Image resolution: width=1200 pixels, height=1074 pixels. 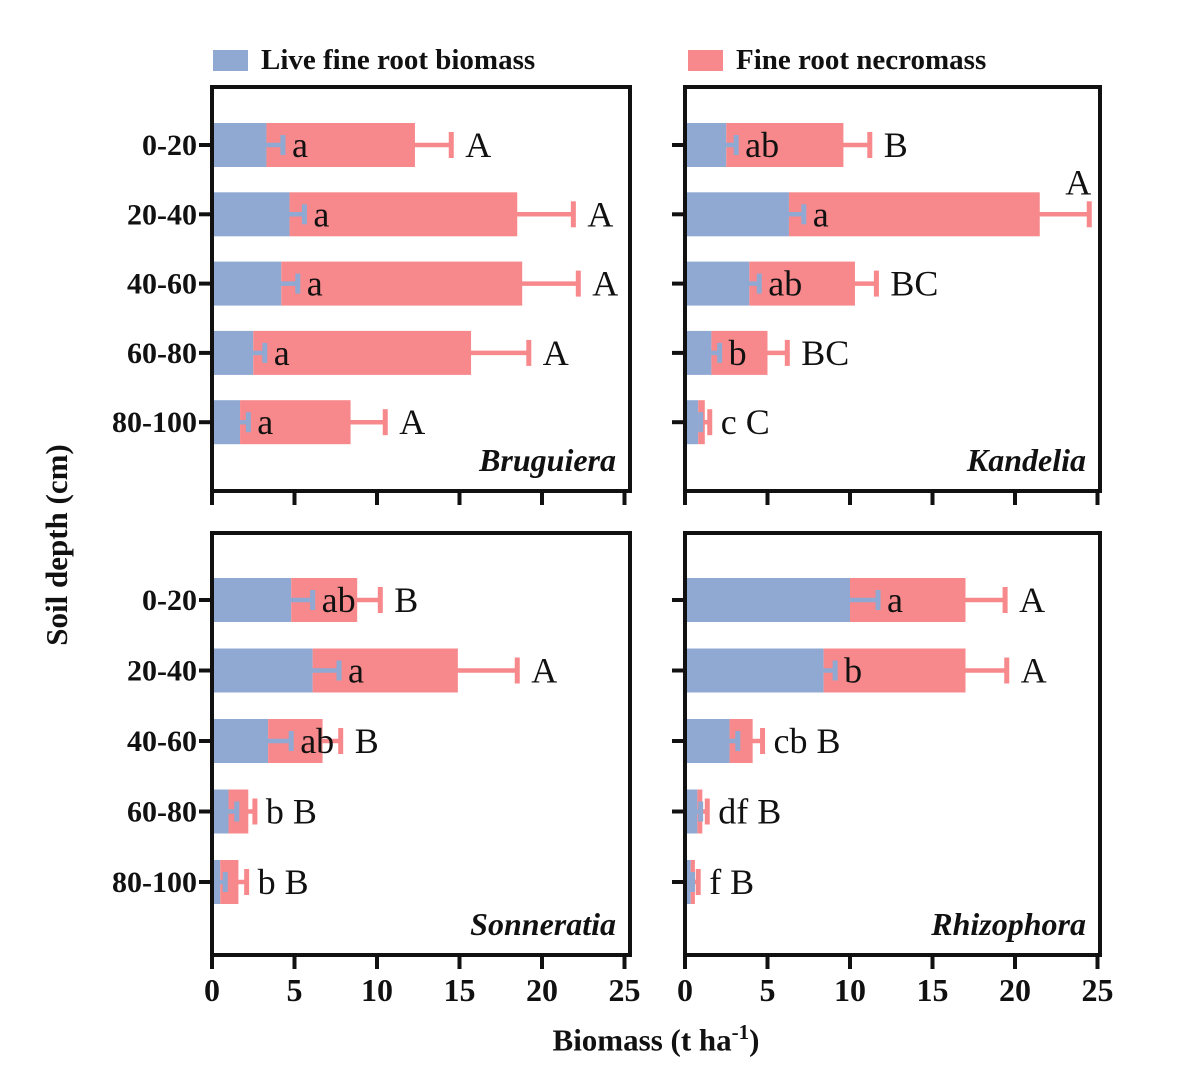 I want to click on significance-letters: f B, so click(x=731, y=882).